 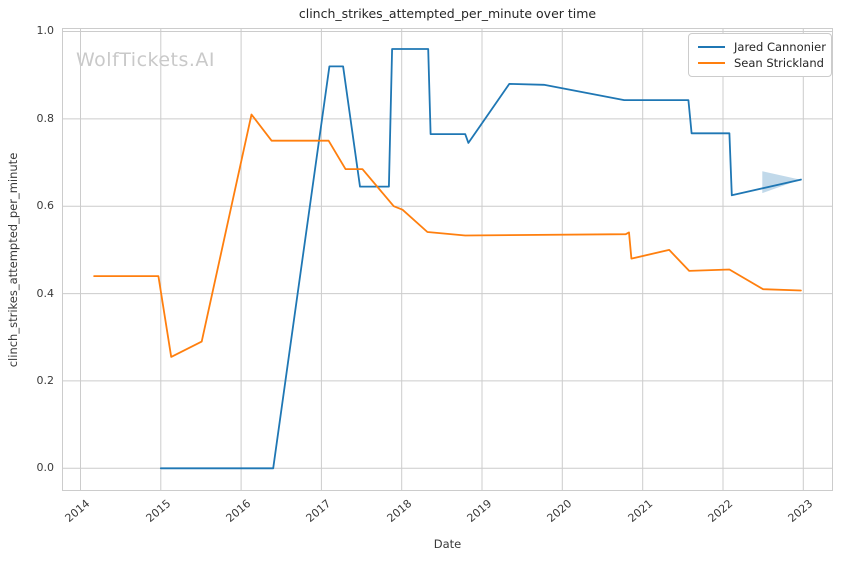 I want to click on legend-label: Jared Cannonier, so click(x=780, y=47).